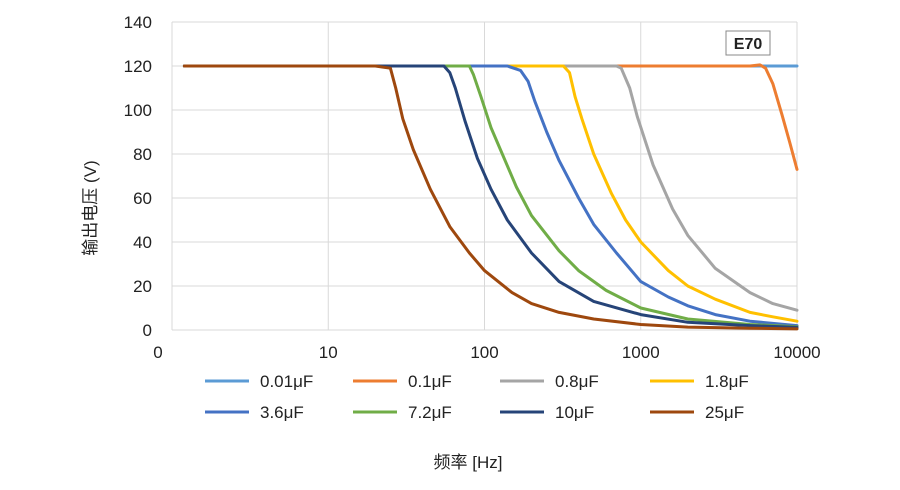 The width and height of the screenshot is (900, 490). What do you see at coordinates (796, 352) in the screenshot?
I see `x-tick-label: 10000` at bounding box center [796, 352].